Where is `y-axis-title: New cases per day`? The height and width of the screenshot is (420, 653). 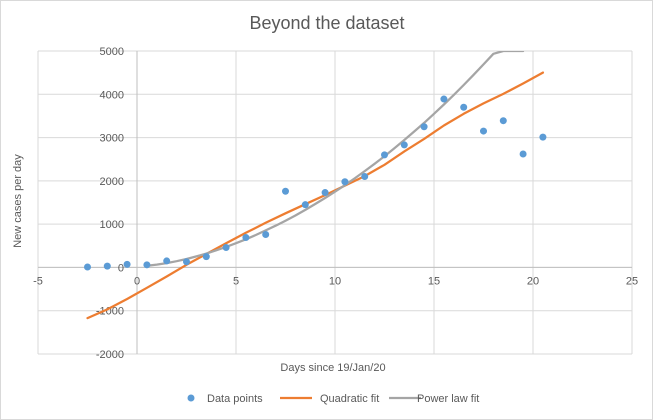
y-axis-title: New cases per day is located at coordinates (18, 201).